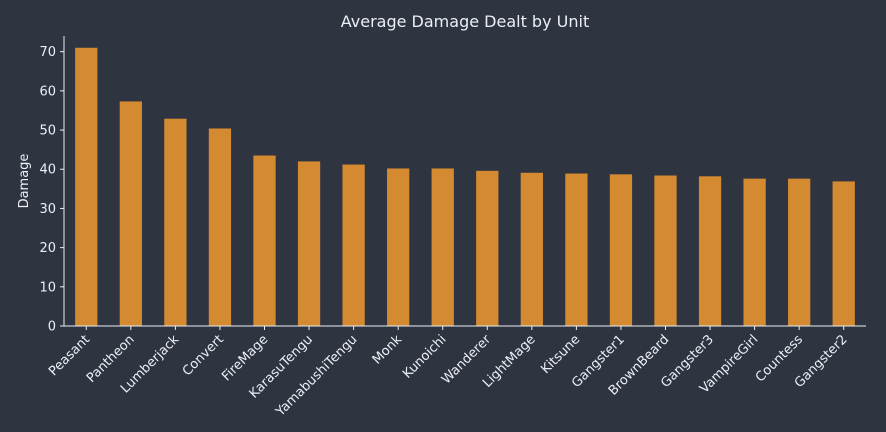 Image resolution: width=886 pixels, height=432 pixels. I want to click on bar-gangster3, so click(710, 251).